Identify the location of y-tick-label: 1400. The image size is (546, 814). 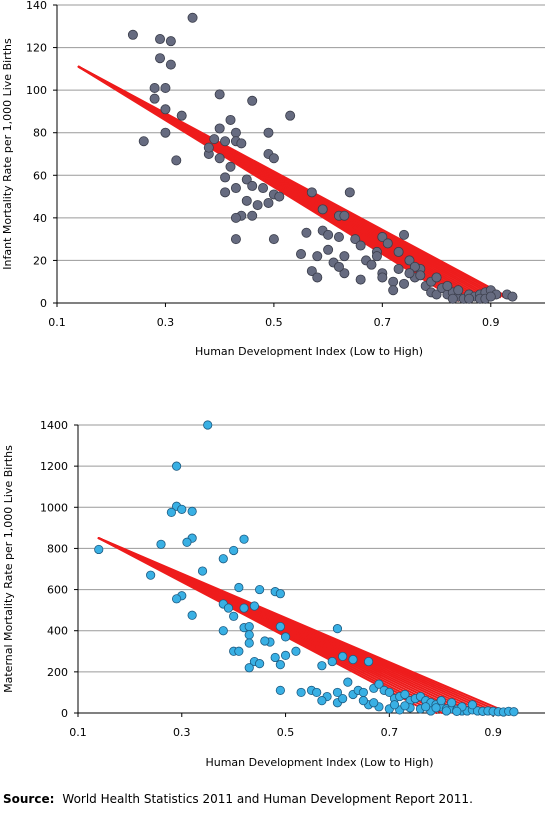
(54, 425).